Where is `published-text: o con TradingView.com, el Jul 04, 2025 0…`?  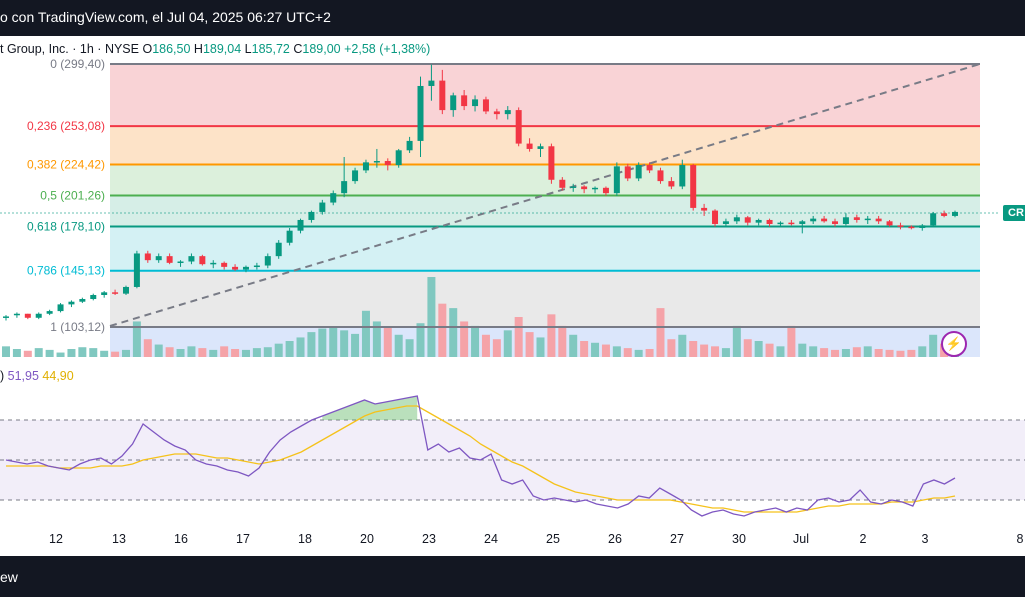
published-text: o con TradingView.com, el Jul 04, 2025 0… is located at coordinates (165, 17).